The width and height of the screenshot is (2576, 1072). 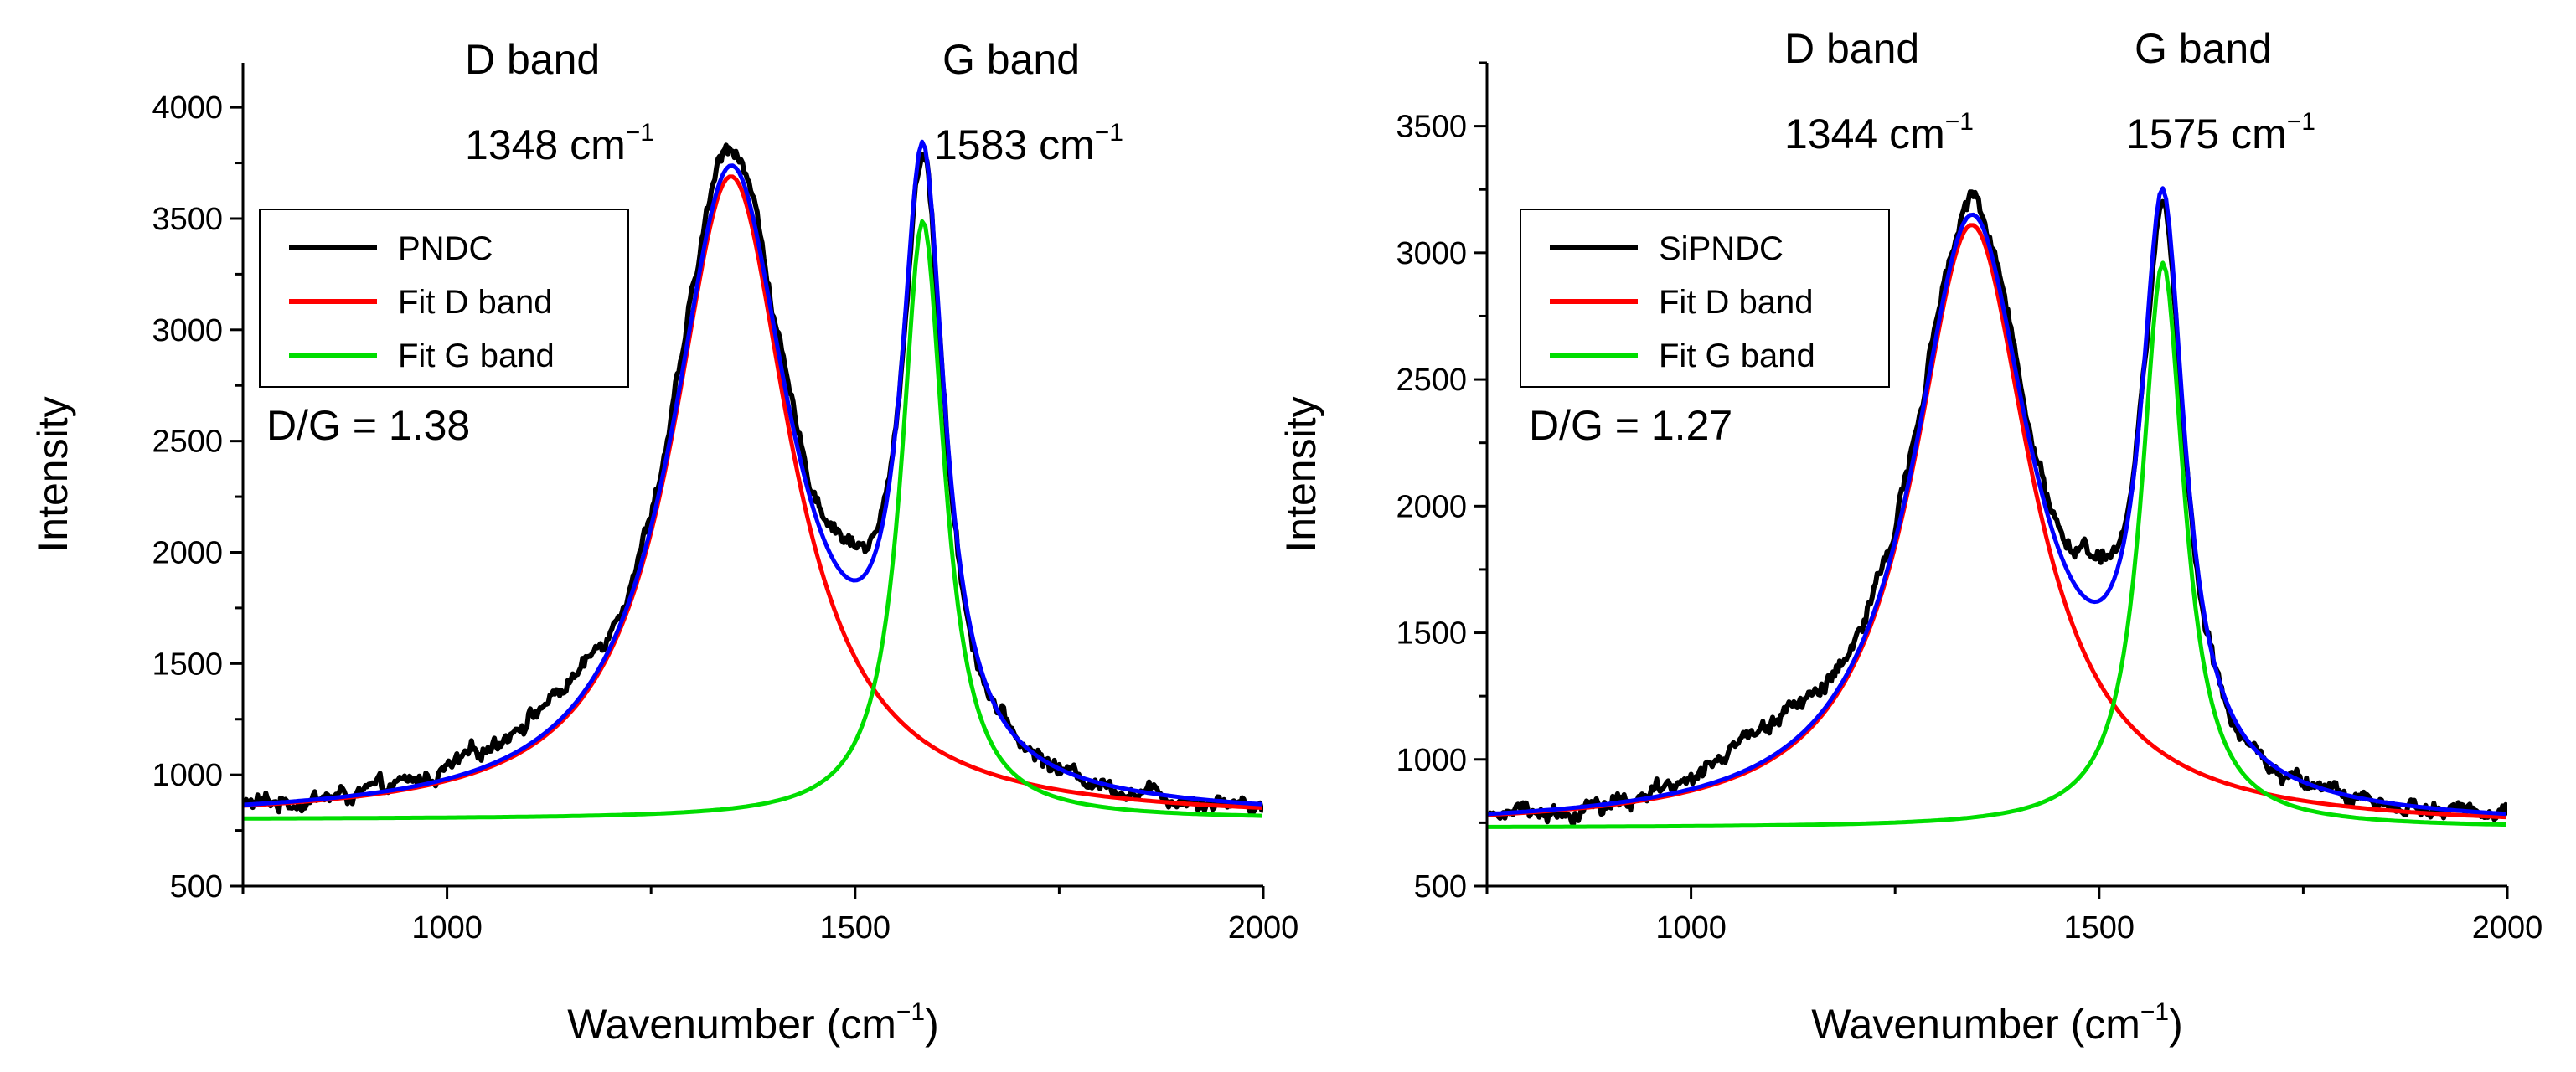 I want to click on d-band-position: 1344 cm−1, so click(x=1879, y=132).